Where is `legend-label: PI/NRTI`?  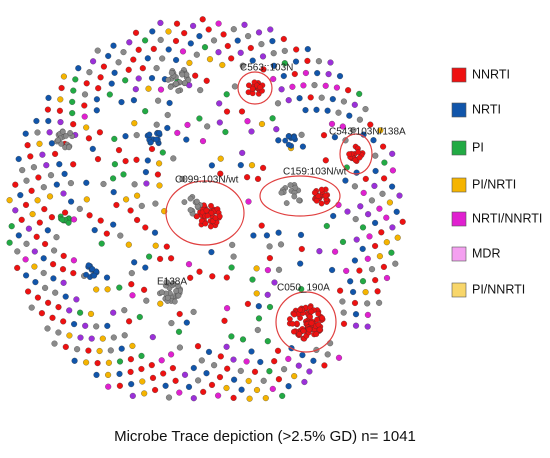 legend-label: PI/NRTI is located at coordinates (494, 184).